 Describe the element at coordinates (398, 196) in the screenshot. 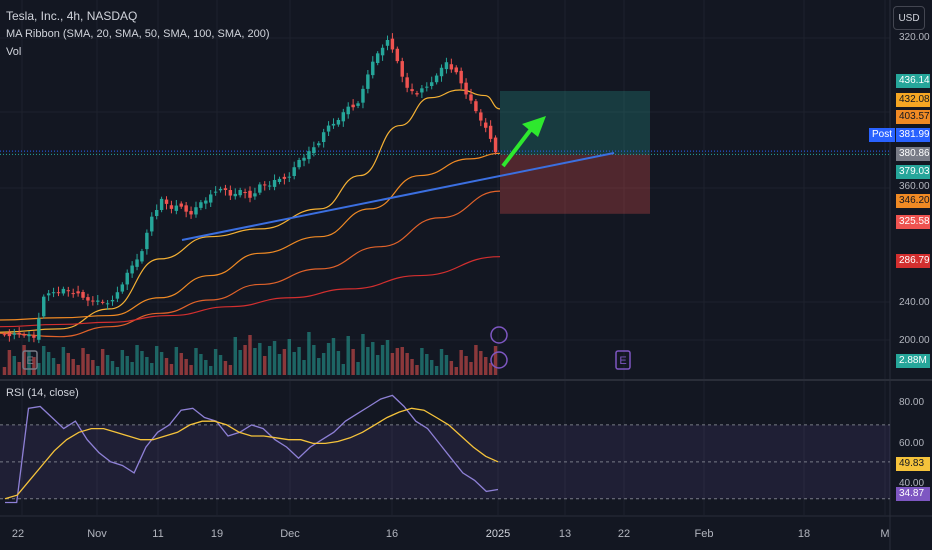

I see `trend-line` at that location.